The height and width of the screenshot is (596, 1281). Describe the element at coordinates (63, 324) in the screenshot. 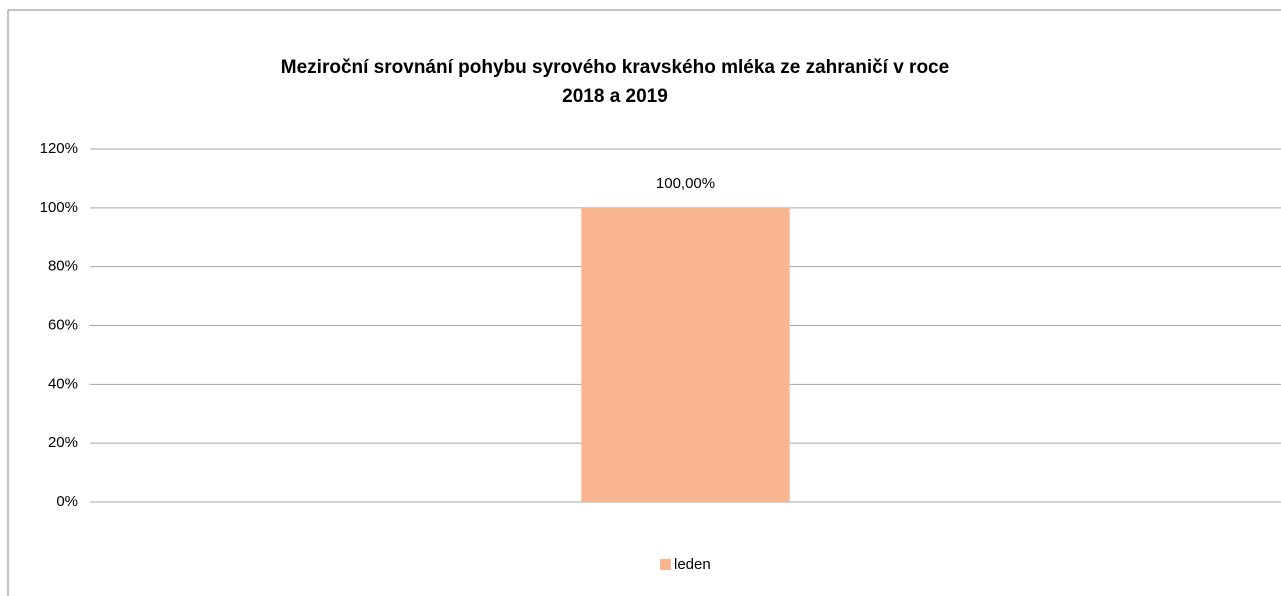

I see `y-tick-label: 60%` at that location.